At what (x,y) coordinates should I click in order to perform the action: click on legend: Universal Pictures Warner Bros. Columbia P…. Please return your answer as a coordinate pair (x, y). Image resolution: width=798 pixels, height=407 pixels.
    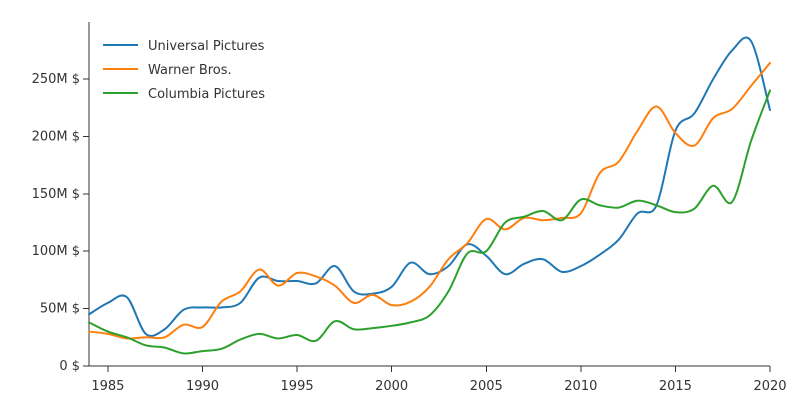
    Looking at the image, I should click on (184, 70).